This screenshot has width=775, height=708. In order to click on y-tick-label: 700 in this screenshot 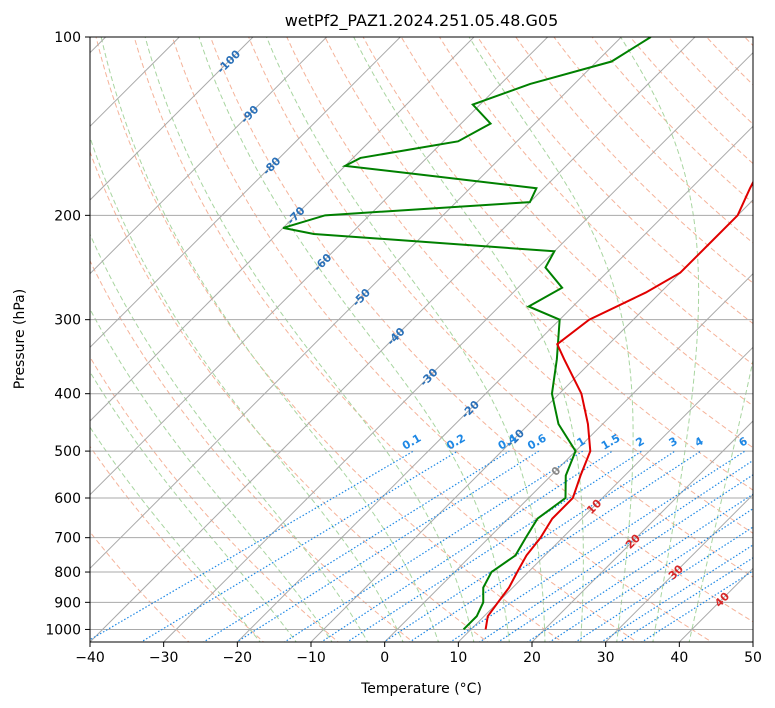, I will do `click(67, 539)`.